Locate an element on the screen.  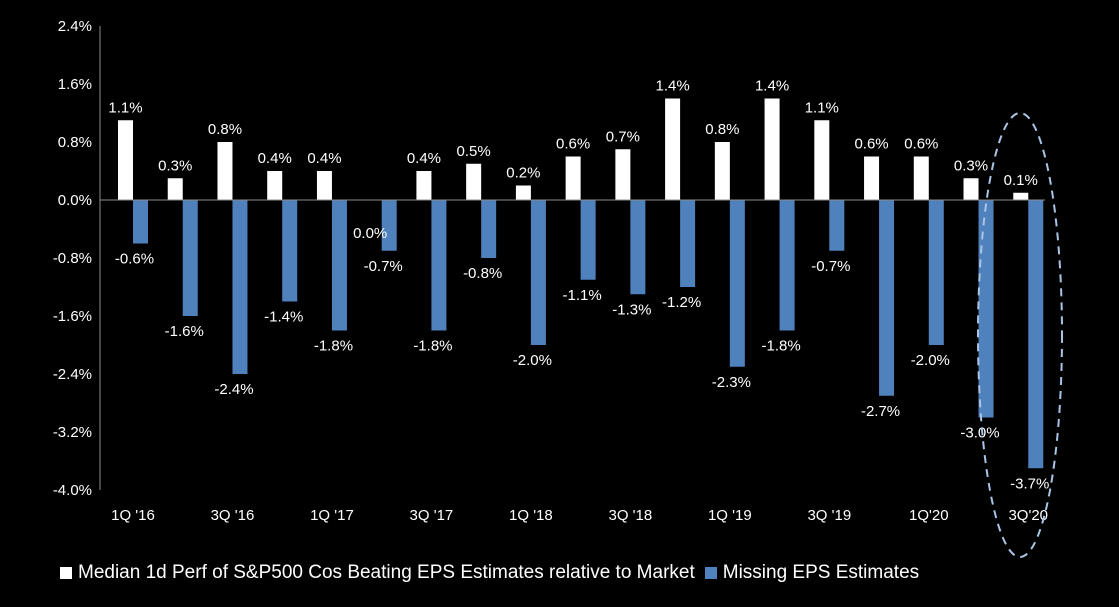
y-tick-label: -2.4% is located at coordinates (72, 374).